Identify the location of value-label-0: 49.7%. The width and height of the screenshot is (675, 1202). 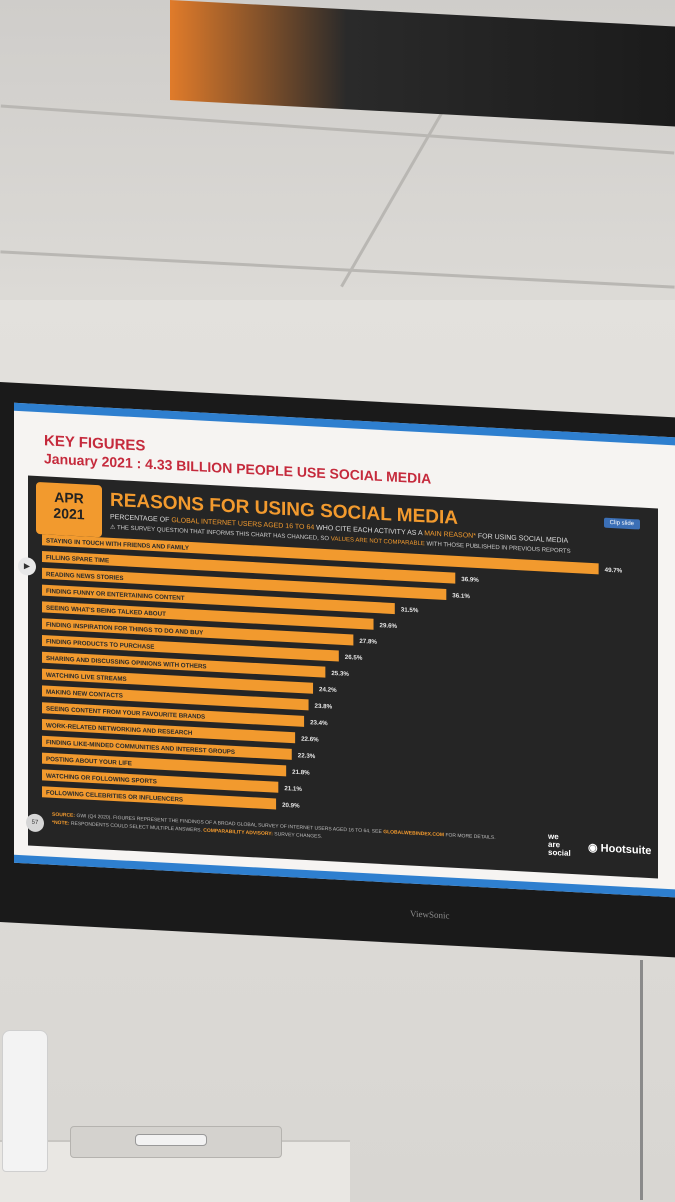
(614, 571).